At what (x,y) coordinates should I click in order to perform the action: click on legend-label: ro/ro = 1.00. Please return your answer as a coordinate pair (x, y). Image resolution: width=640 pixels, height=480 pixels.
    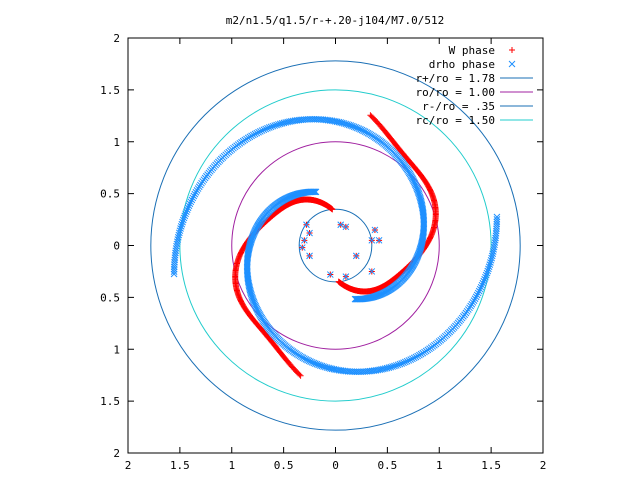
    Looking at the image, I should click on (455, 92).